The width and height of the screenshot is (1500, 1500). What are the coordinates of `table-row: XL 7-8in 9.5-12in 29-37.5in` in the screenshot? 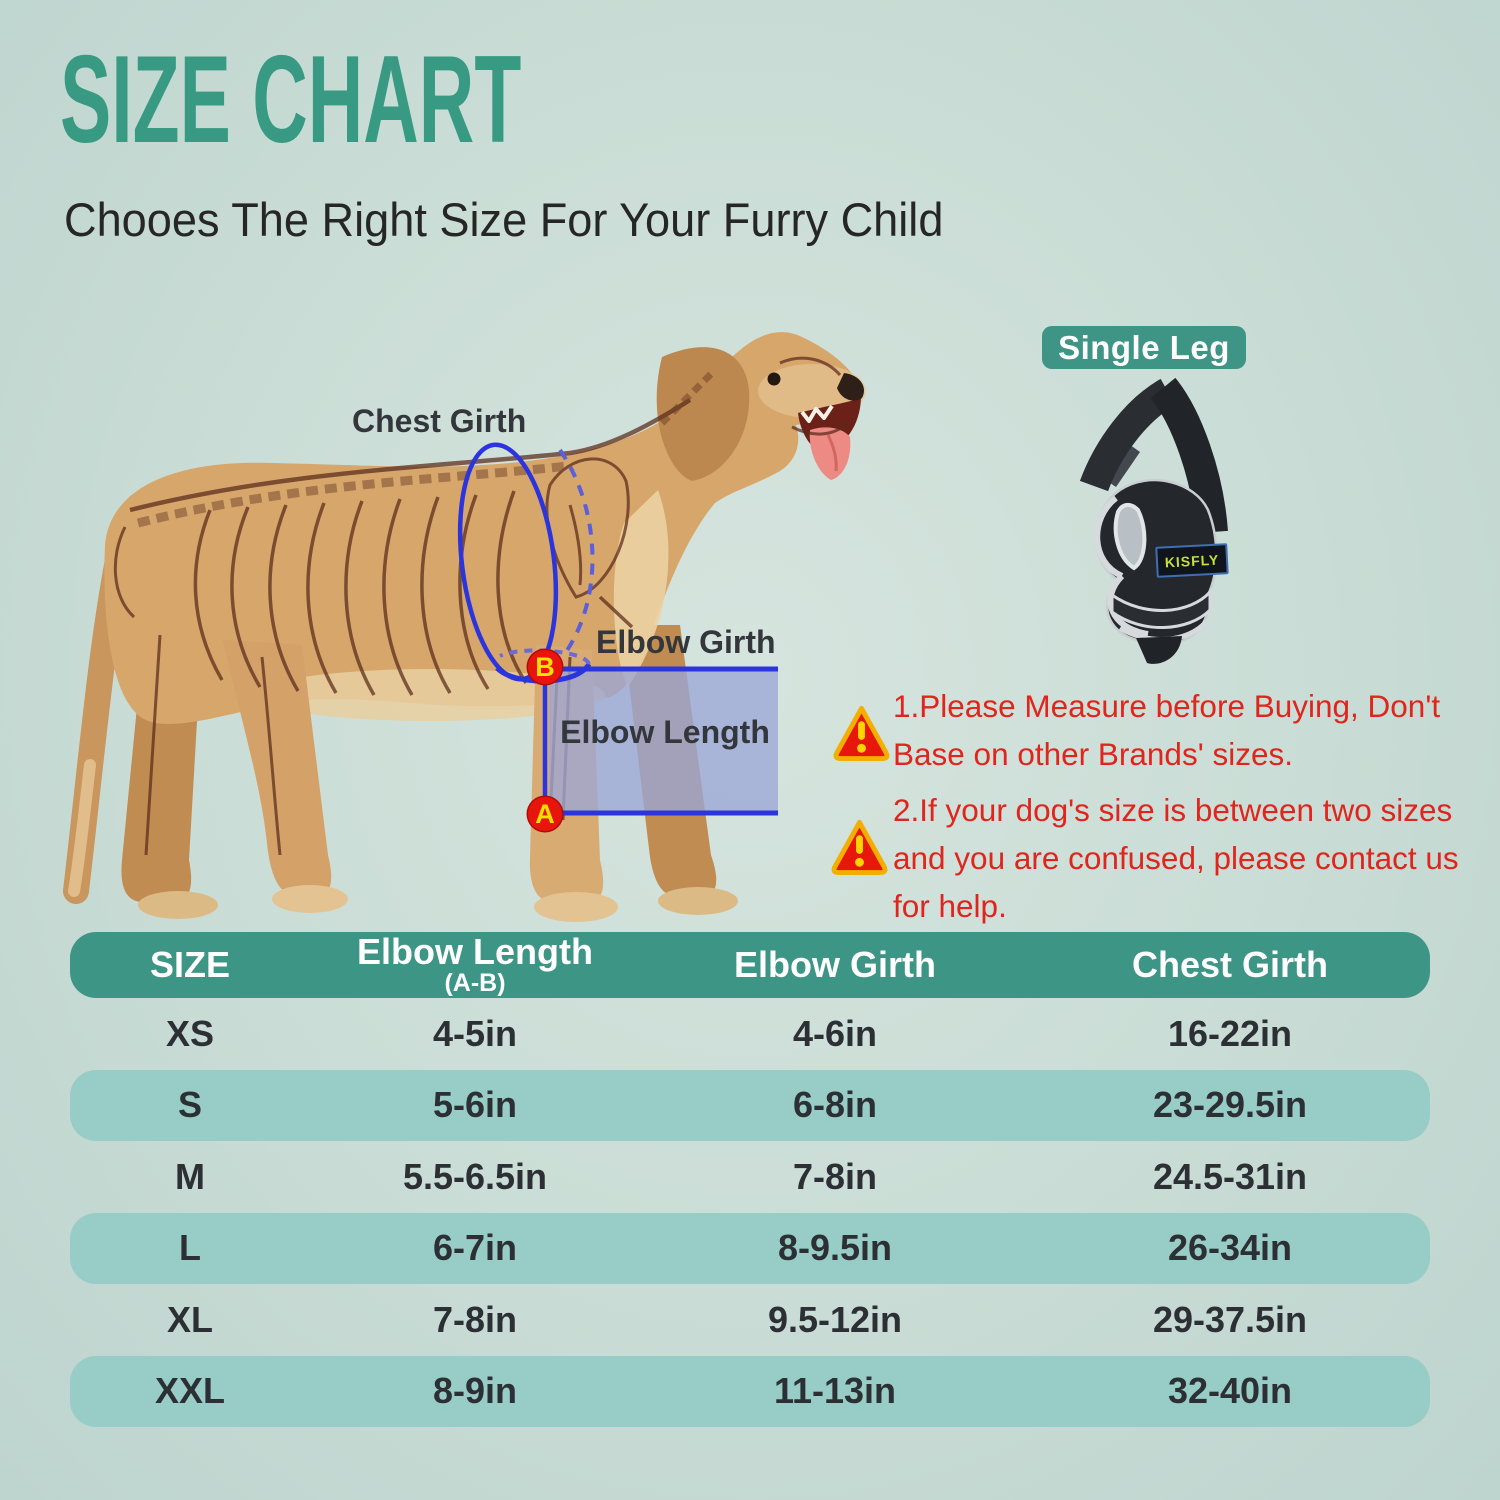 It's located at (750, 1320).